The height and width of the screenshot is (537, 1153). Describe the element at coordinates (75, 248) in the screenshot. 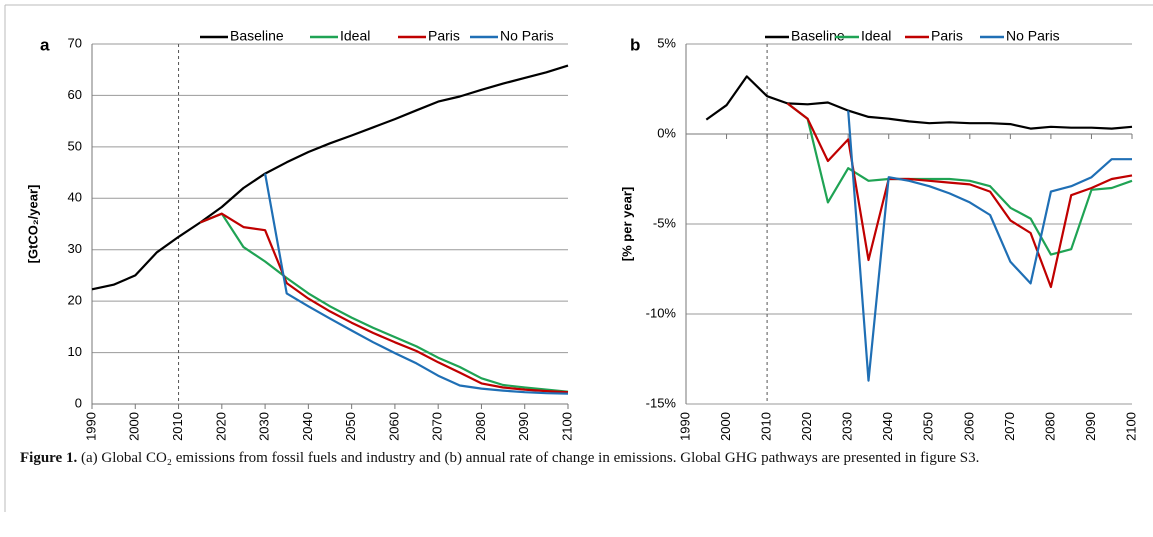

I see `y-tick-label: 30` at that location.